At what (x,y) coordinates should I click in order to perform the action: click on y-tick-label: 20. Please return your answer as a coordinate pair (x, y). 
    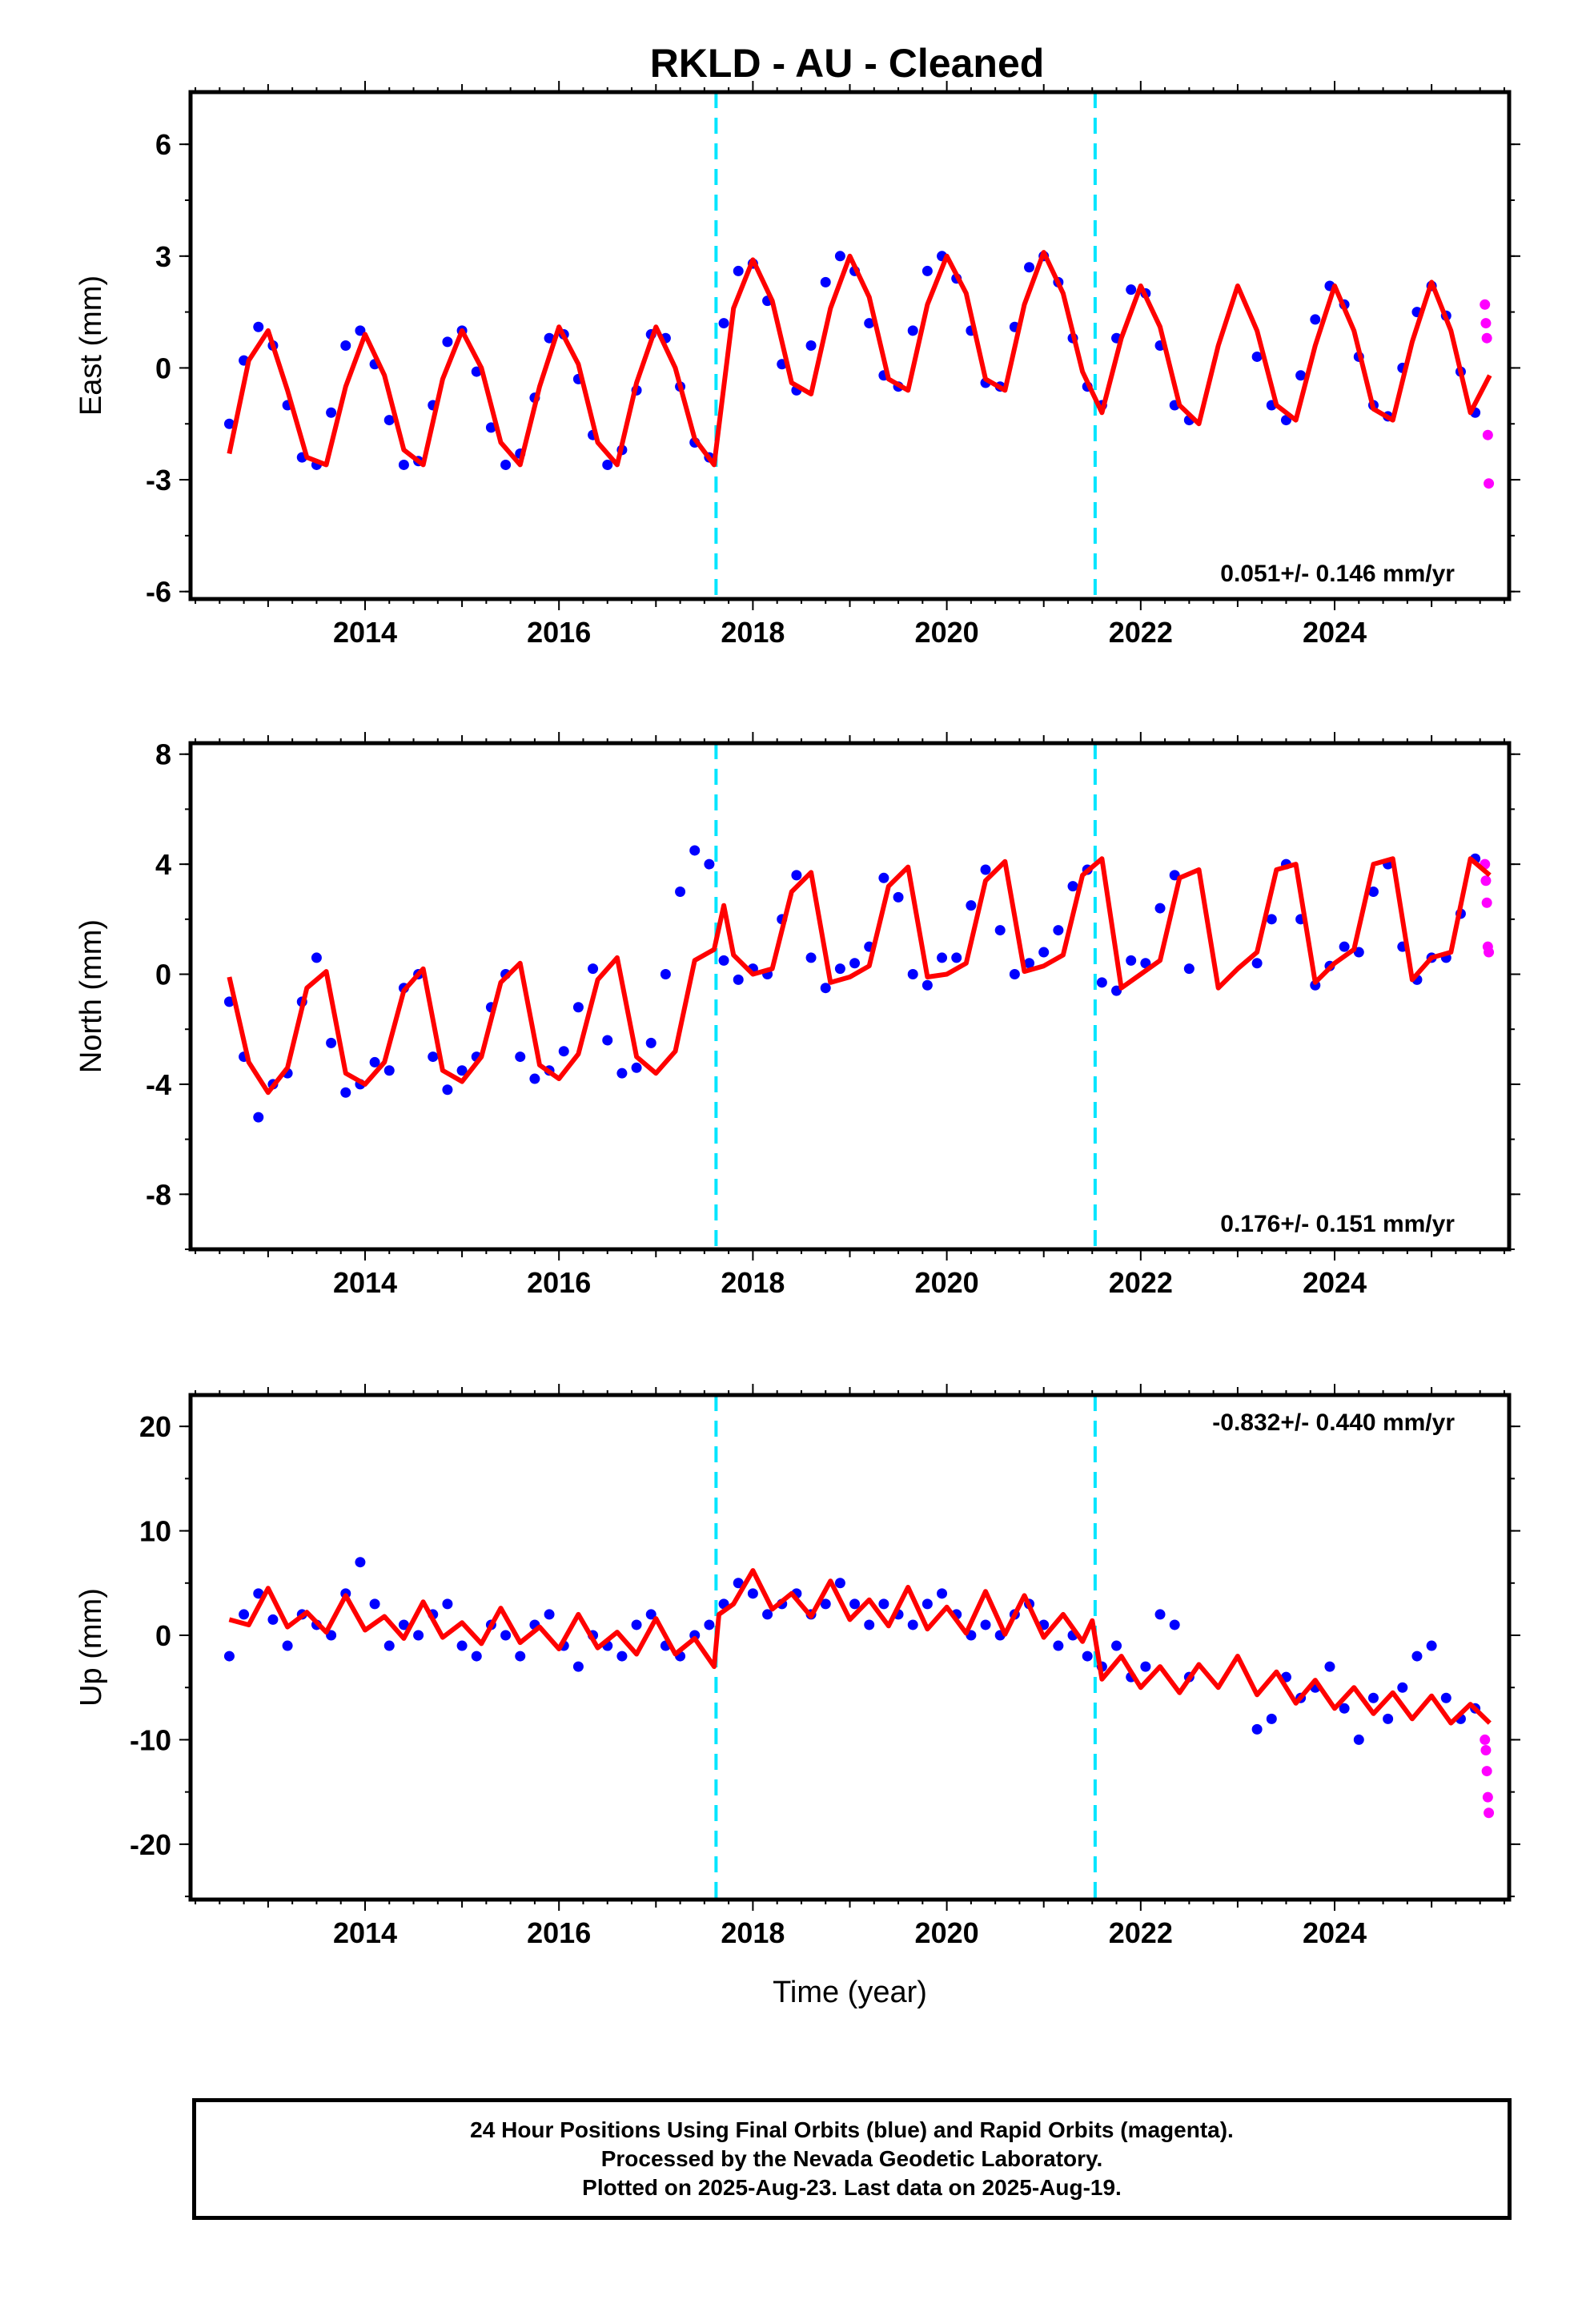
    Looking at the image, I should click on (155, 1426).